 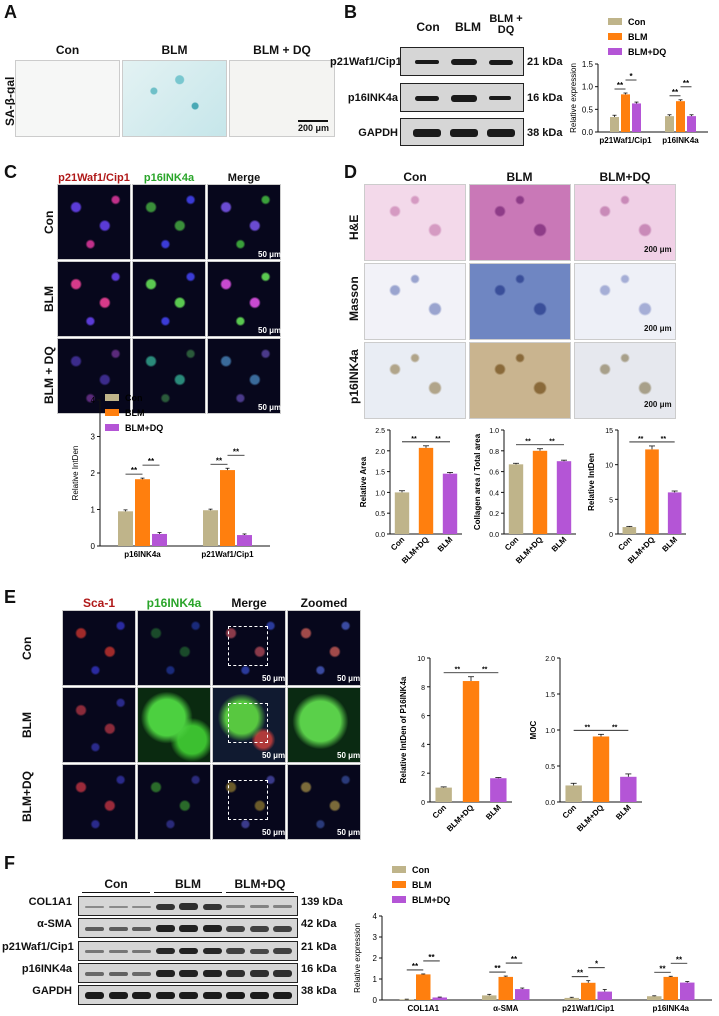 What do you see at coordinates (533, 729) in the screenshot?
I see `y-axis-label: MOC` at bounding box center [533, 729].